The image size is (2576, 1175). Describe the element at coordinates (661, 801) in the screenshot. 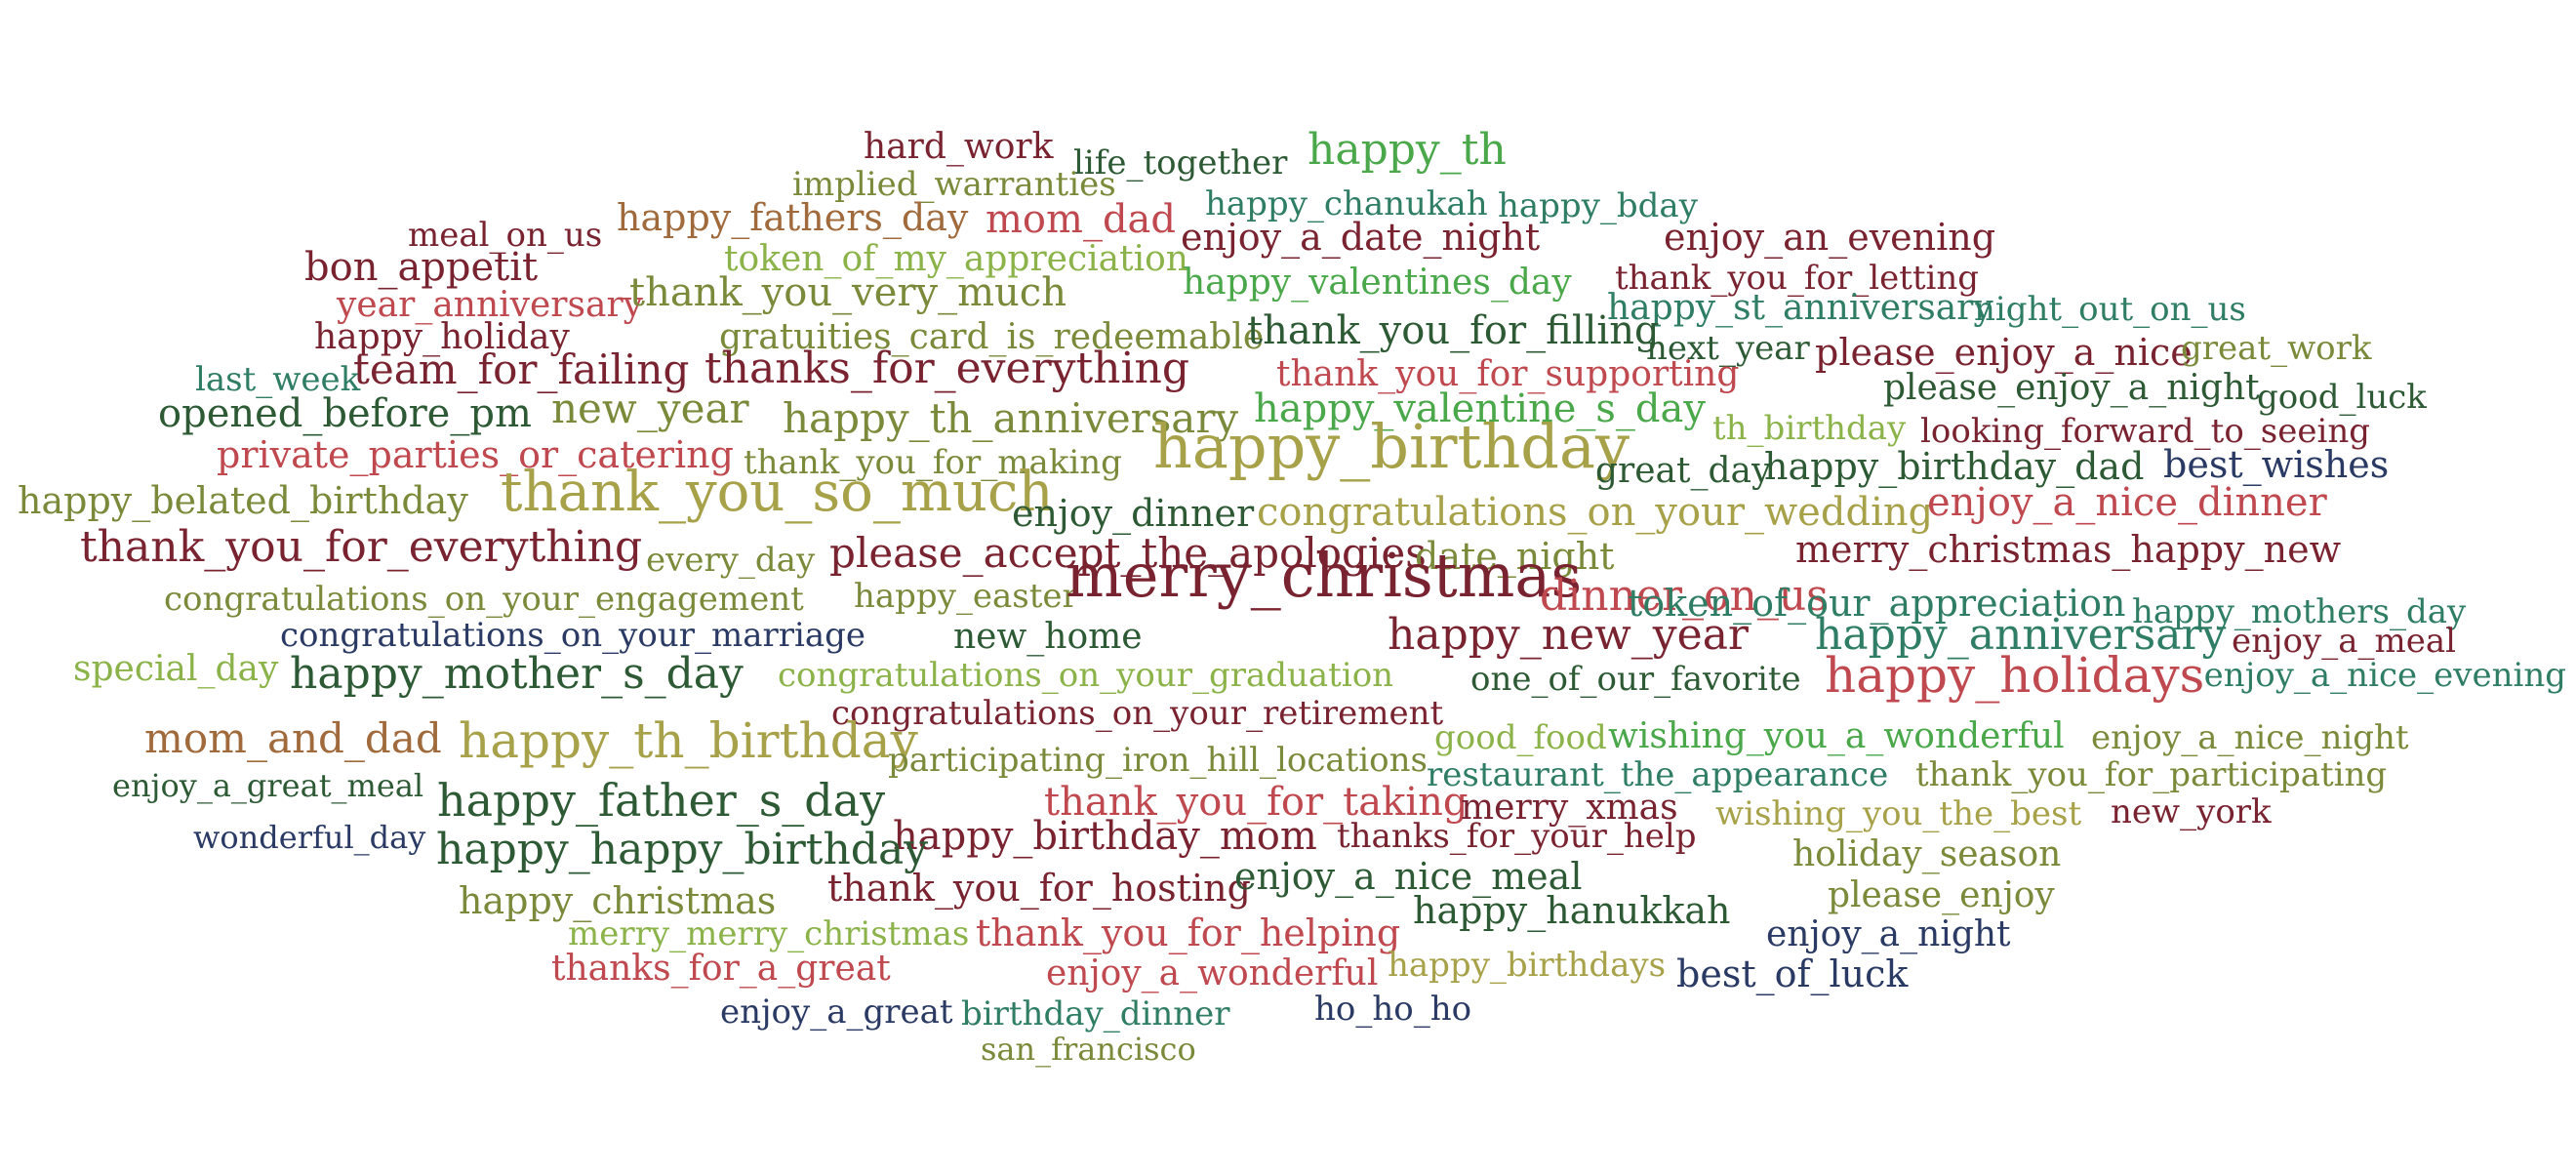

I see `cloud-word: happy_father_s_day` at that location.